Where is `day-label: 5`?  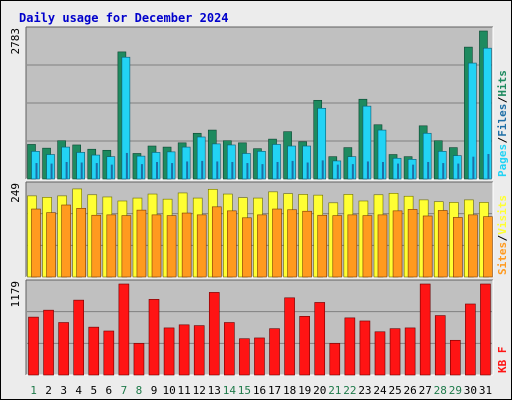
day-label: 5 is located at coordinates (93, 390).